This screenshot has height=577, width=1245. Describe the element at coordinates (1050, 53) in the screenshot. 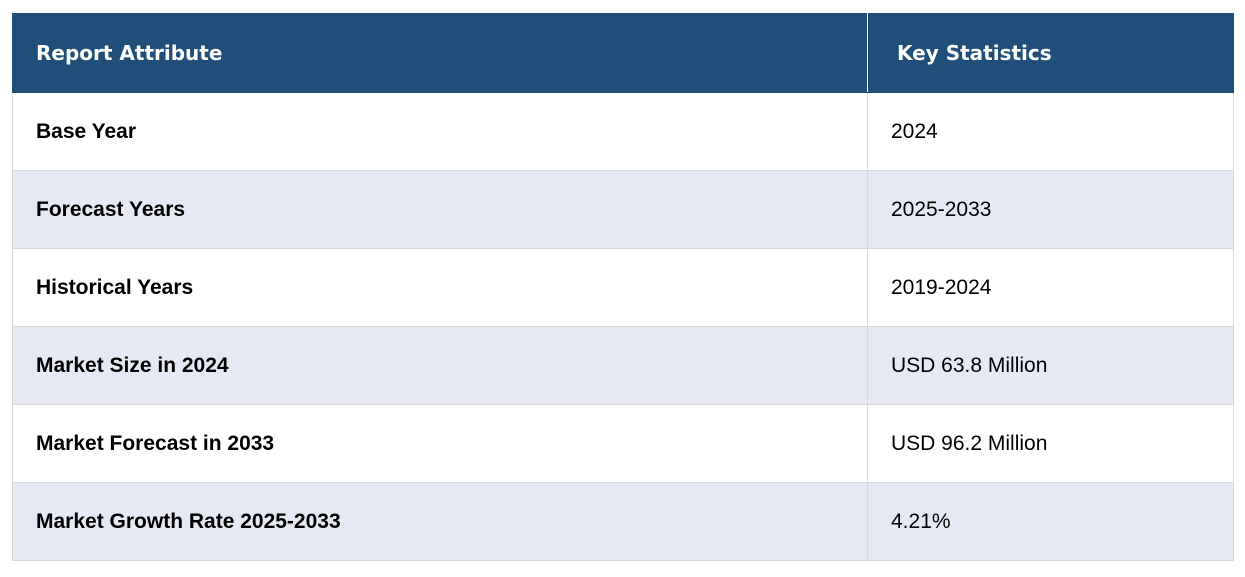

I see `header-key-statistics: Key Statistics` at that location.